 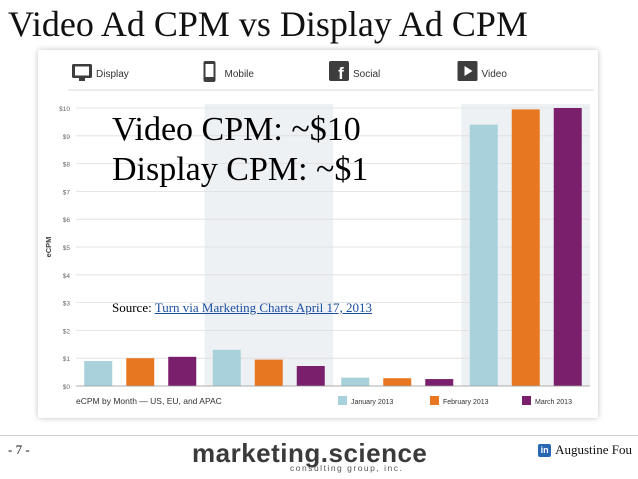 I want to click on y-tick-label: $0, so click(x=67, y=387).